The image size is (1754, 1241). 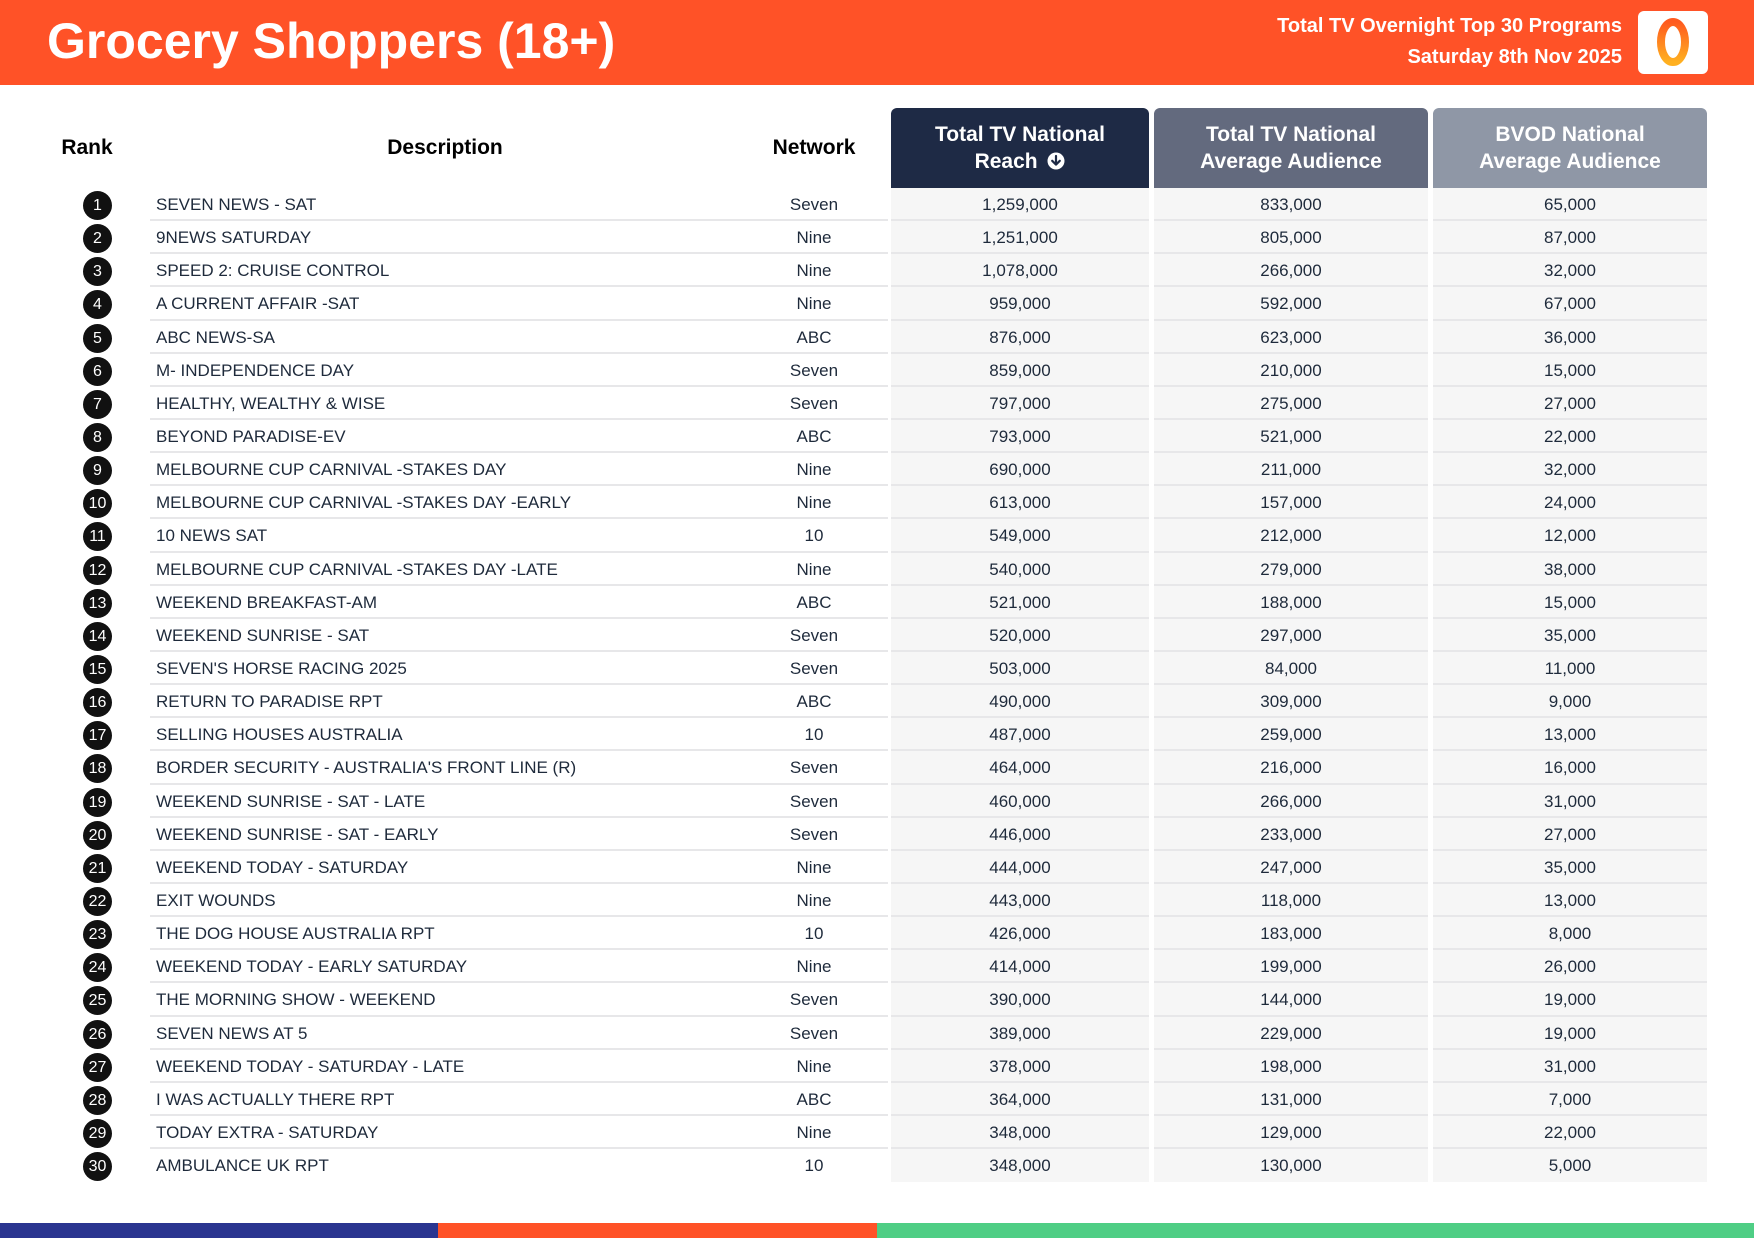 I want to click on program-description: HEALTHY, WEALTHY & WISE, so click(x=271, y=403).